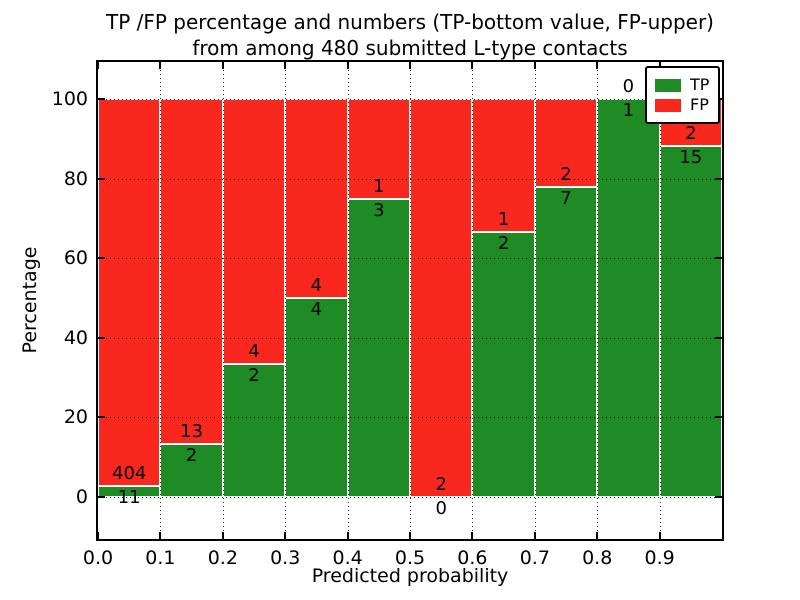  What do you see at coordinates (682, 105) in the screenshot?
I see `legend-entry-fp: FP` at bounding box center [682, 105].